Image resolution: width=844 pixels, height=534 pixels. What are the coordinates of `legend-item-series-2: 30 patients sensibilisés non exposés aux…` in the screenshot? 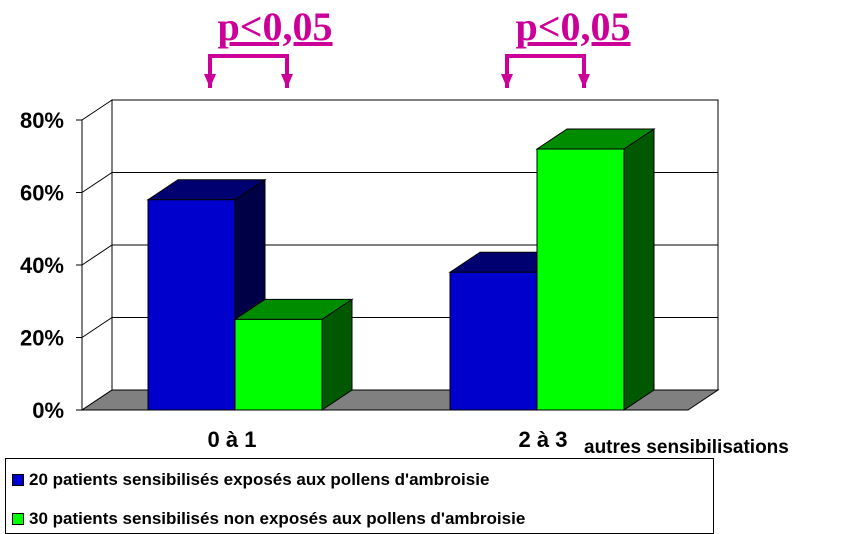 It's located at (268, 519).